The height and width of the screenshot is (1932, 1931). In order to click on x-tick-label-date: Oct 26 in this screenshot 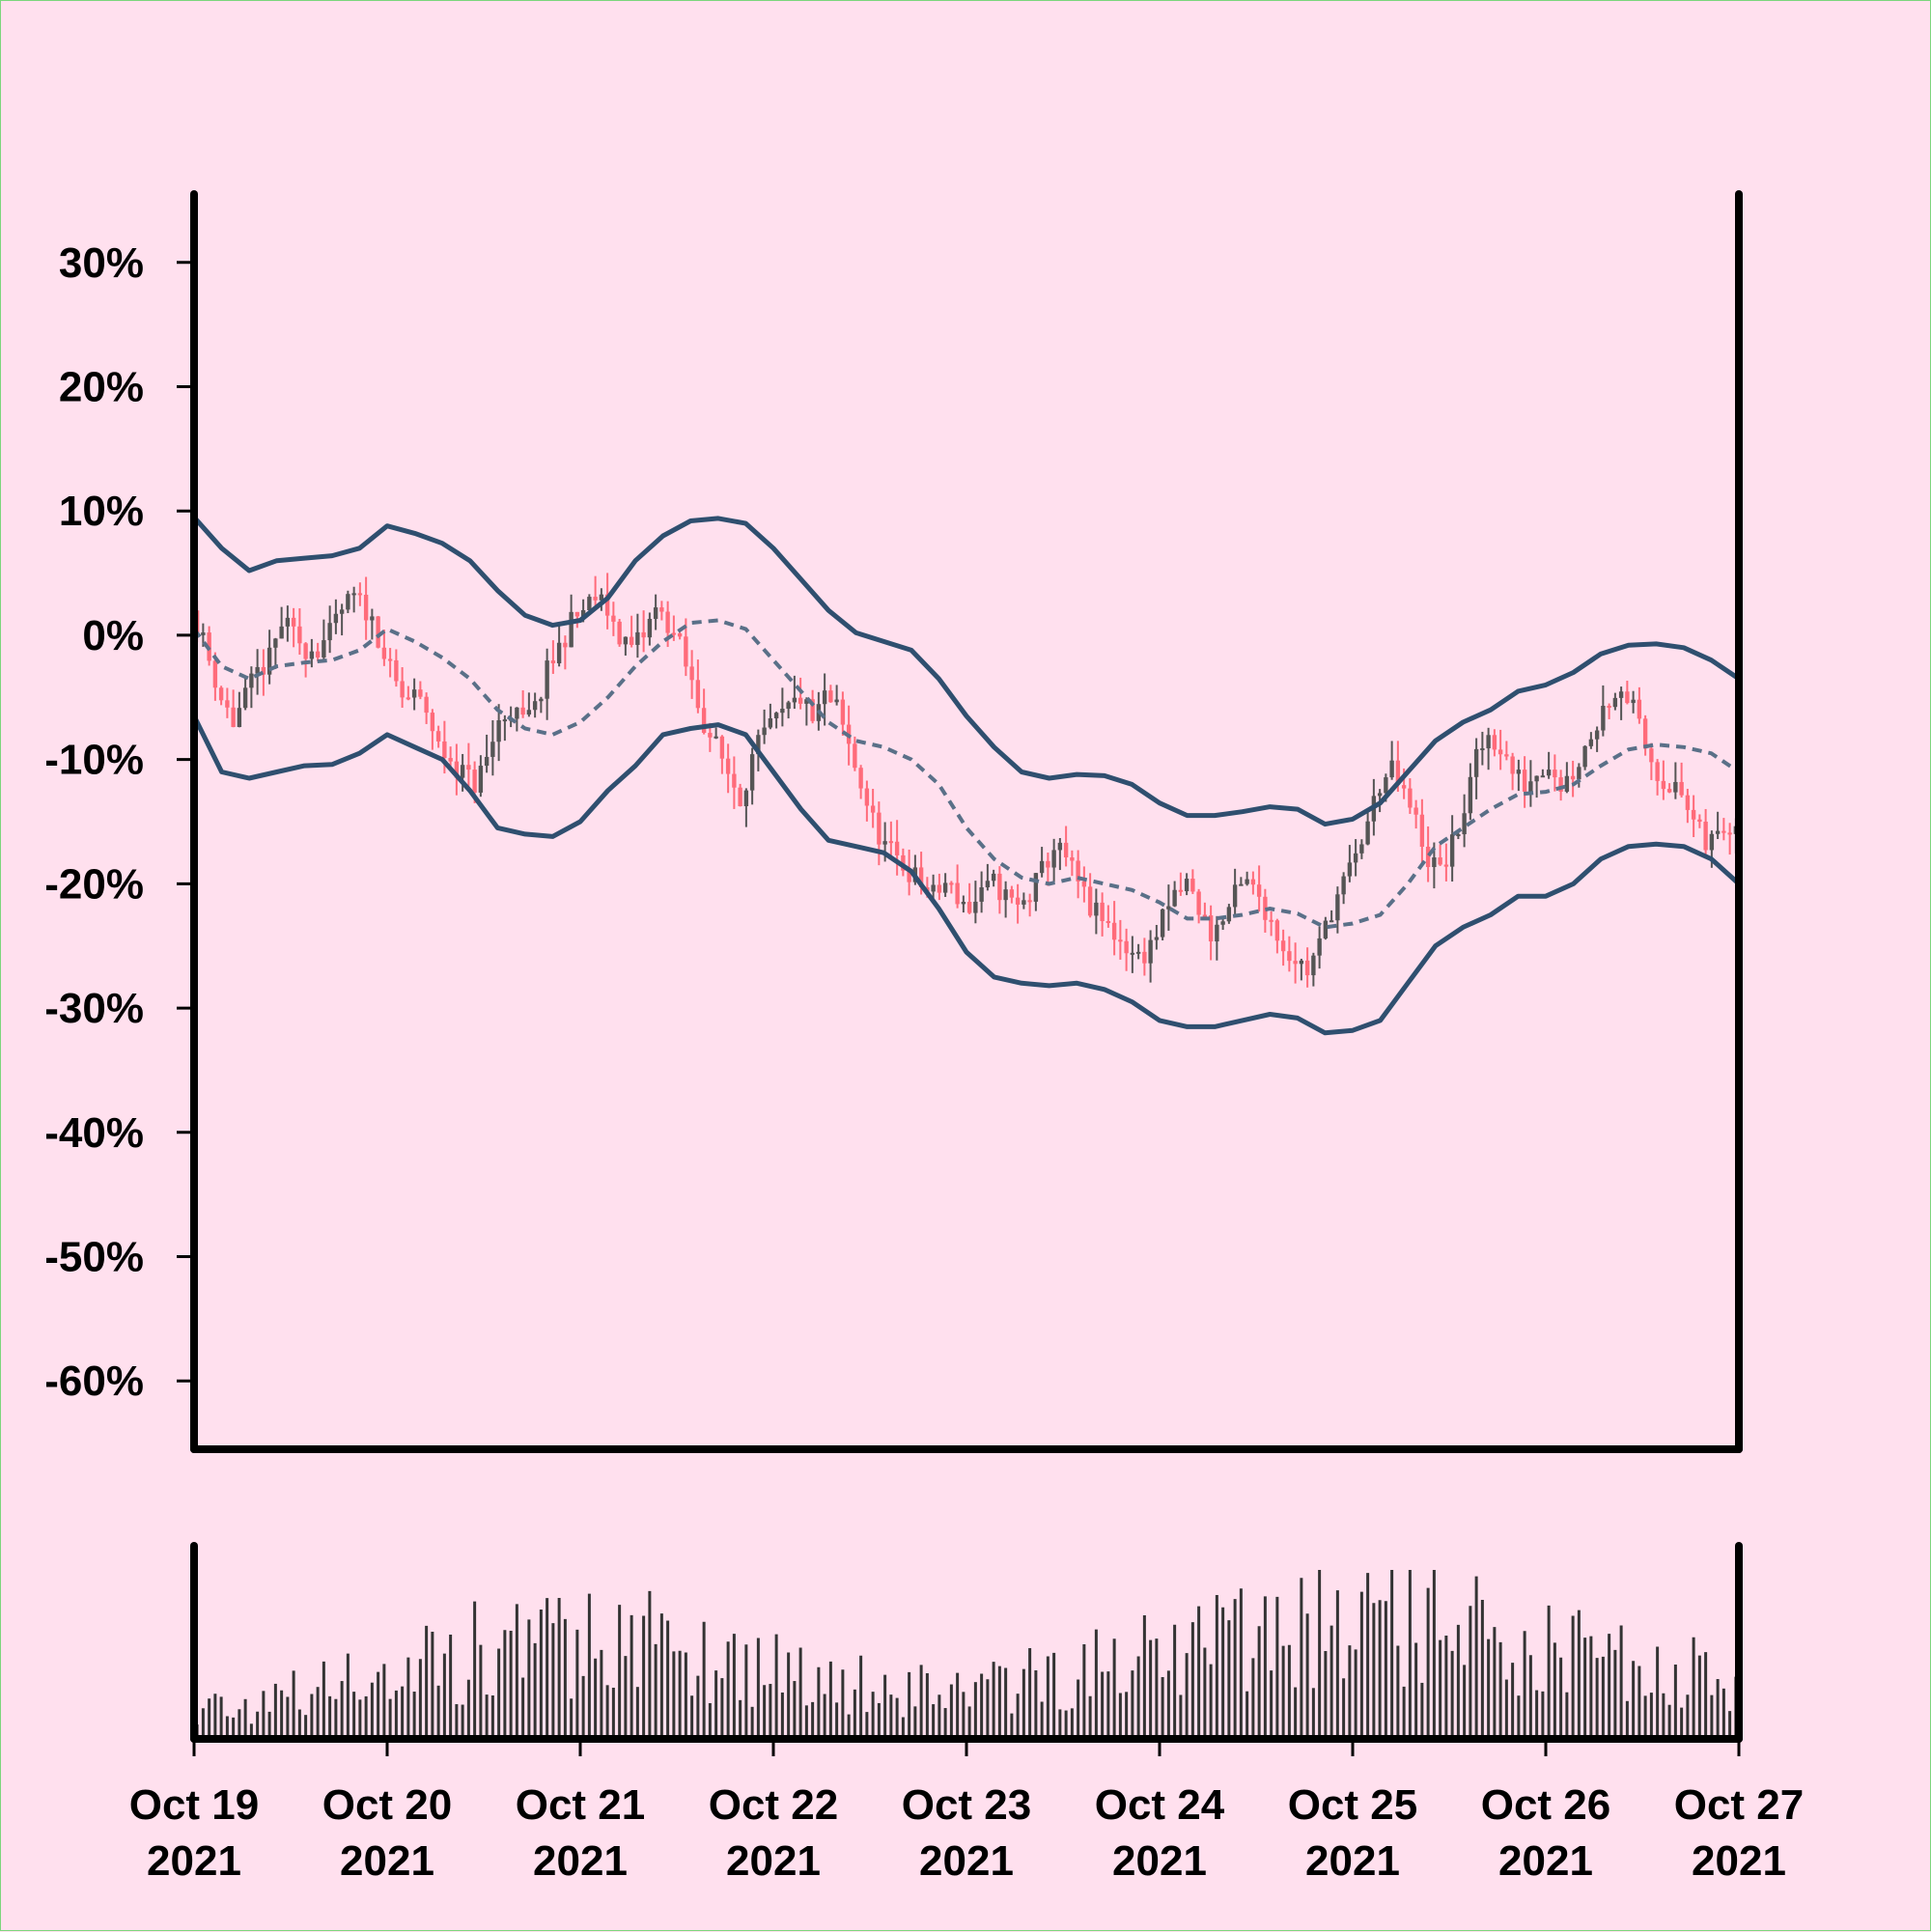, I will do `click(1546, 1805)`.